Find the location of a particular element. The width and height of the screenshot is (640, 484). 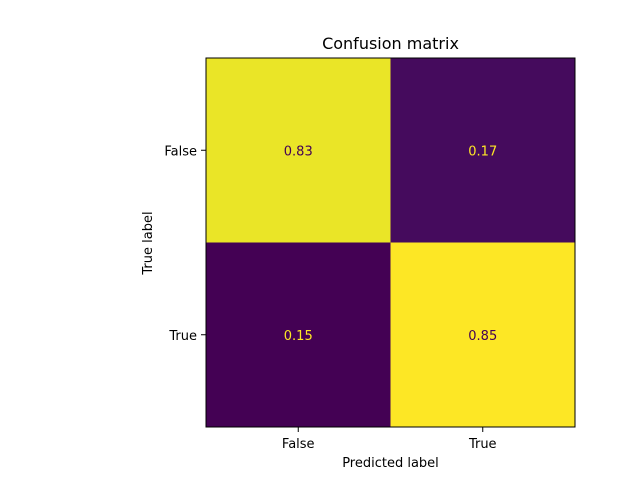

cell-value-label: 0.85 is located at coordinates (482, 336).